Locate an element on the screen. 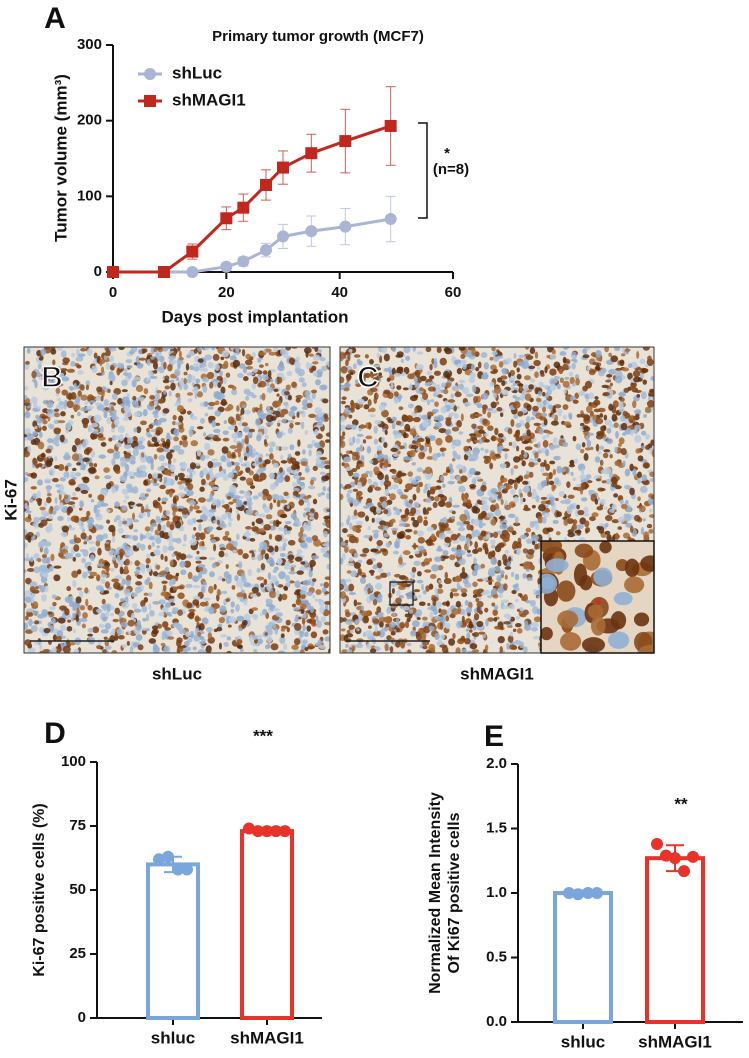 The image size is (749, 1058). y-tick-label: 0 is located at coordinates (98, 271).